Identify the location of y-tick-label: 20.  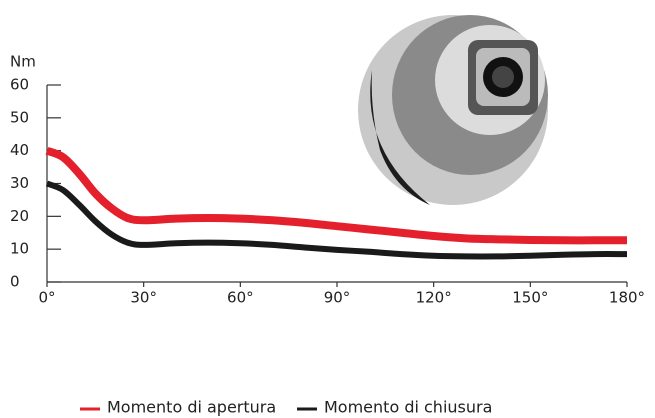
(19, 216).